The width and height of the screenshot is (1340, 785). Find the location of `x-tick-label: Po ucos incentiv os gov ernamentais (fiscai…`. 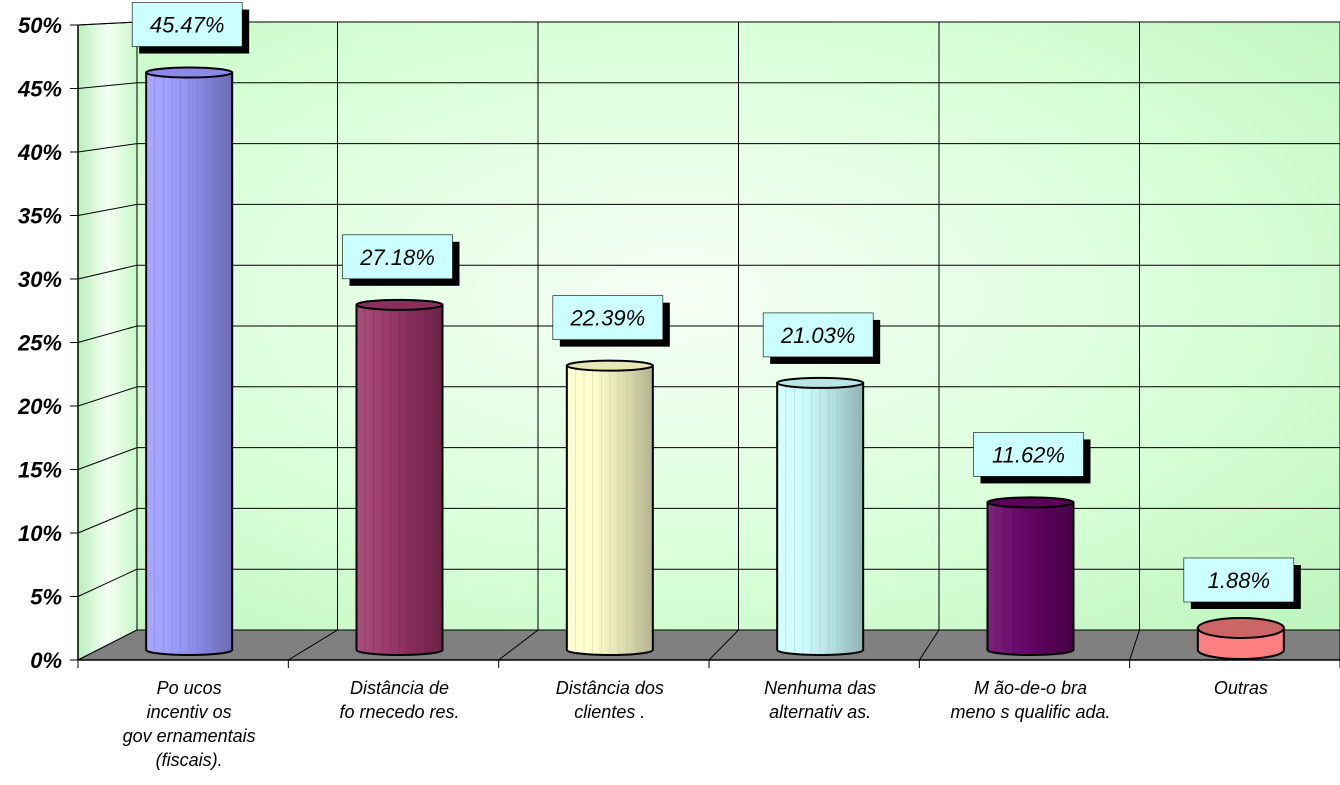

x-tick-label: Po ucos incentiv os gov ernamentais (fiscai… is located at coordinates (189, 724).